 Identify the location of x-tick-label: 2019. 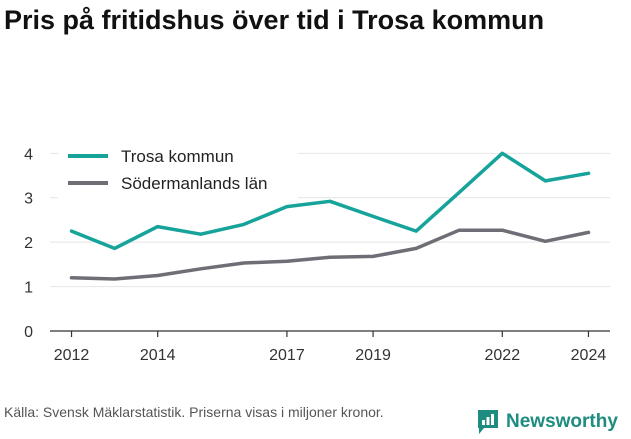
(373, 355).